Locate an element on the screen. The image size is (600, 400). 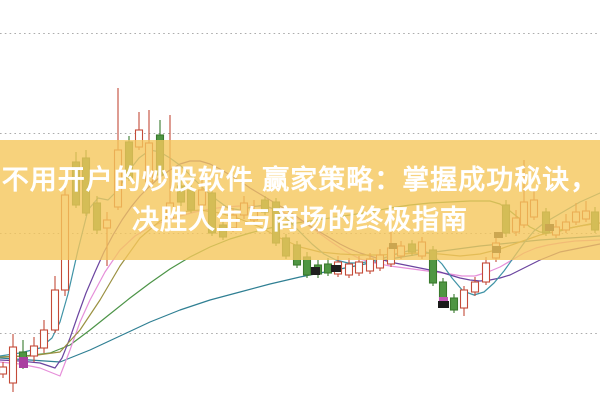
headline-line-2: 决胜人生与商场的终极指南 is located at coordinates (300, 220).